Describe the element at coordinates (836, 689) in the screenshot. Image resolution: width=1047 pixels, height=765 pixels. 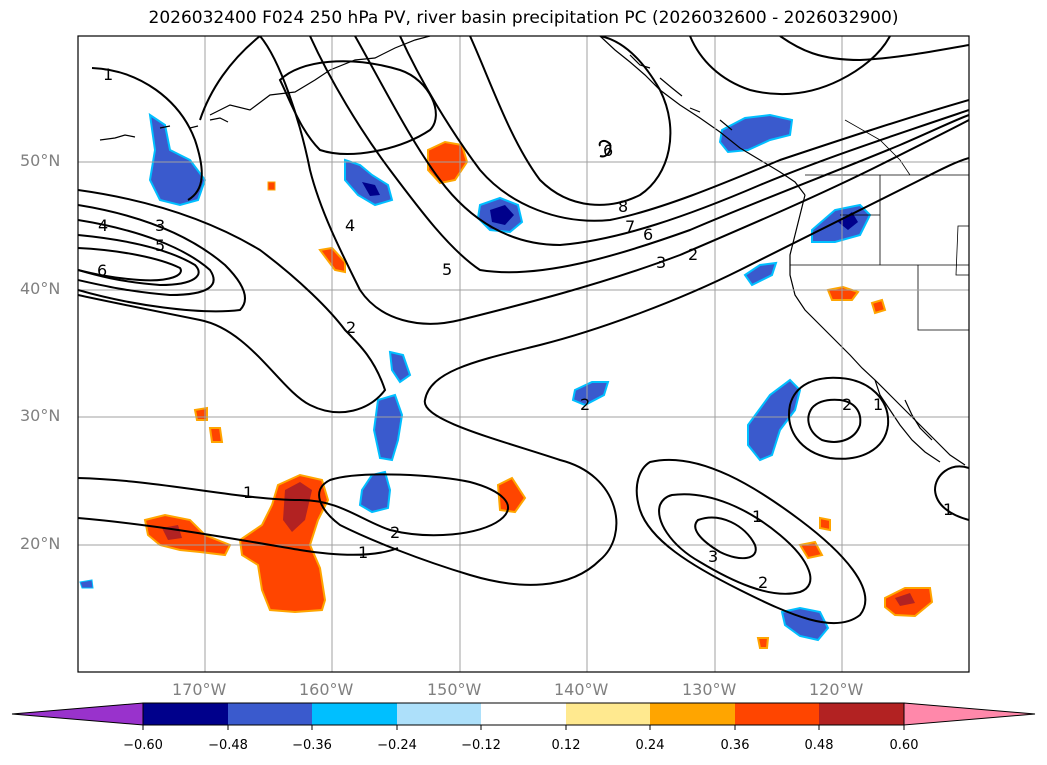
I see `lon-label: 120°W` at that location.